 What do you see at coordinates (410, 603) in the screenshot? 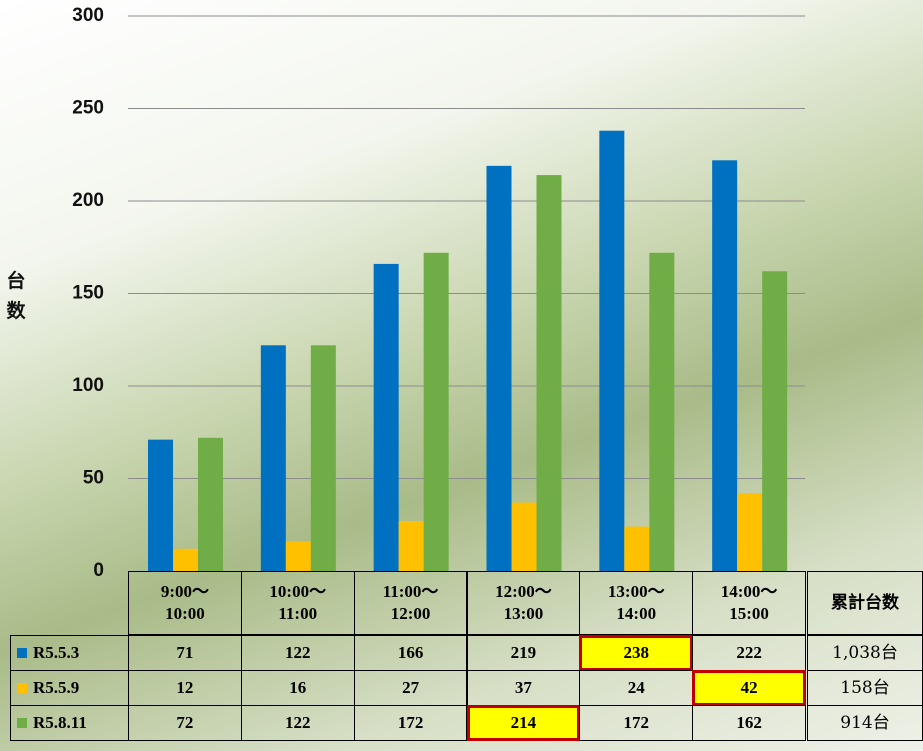
I see `category-cell: 11:00～ 12:00` at bounding box center [410, 603].